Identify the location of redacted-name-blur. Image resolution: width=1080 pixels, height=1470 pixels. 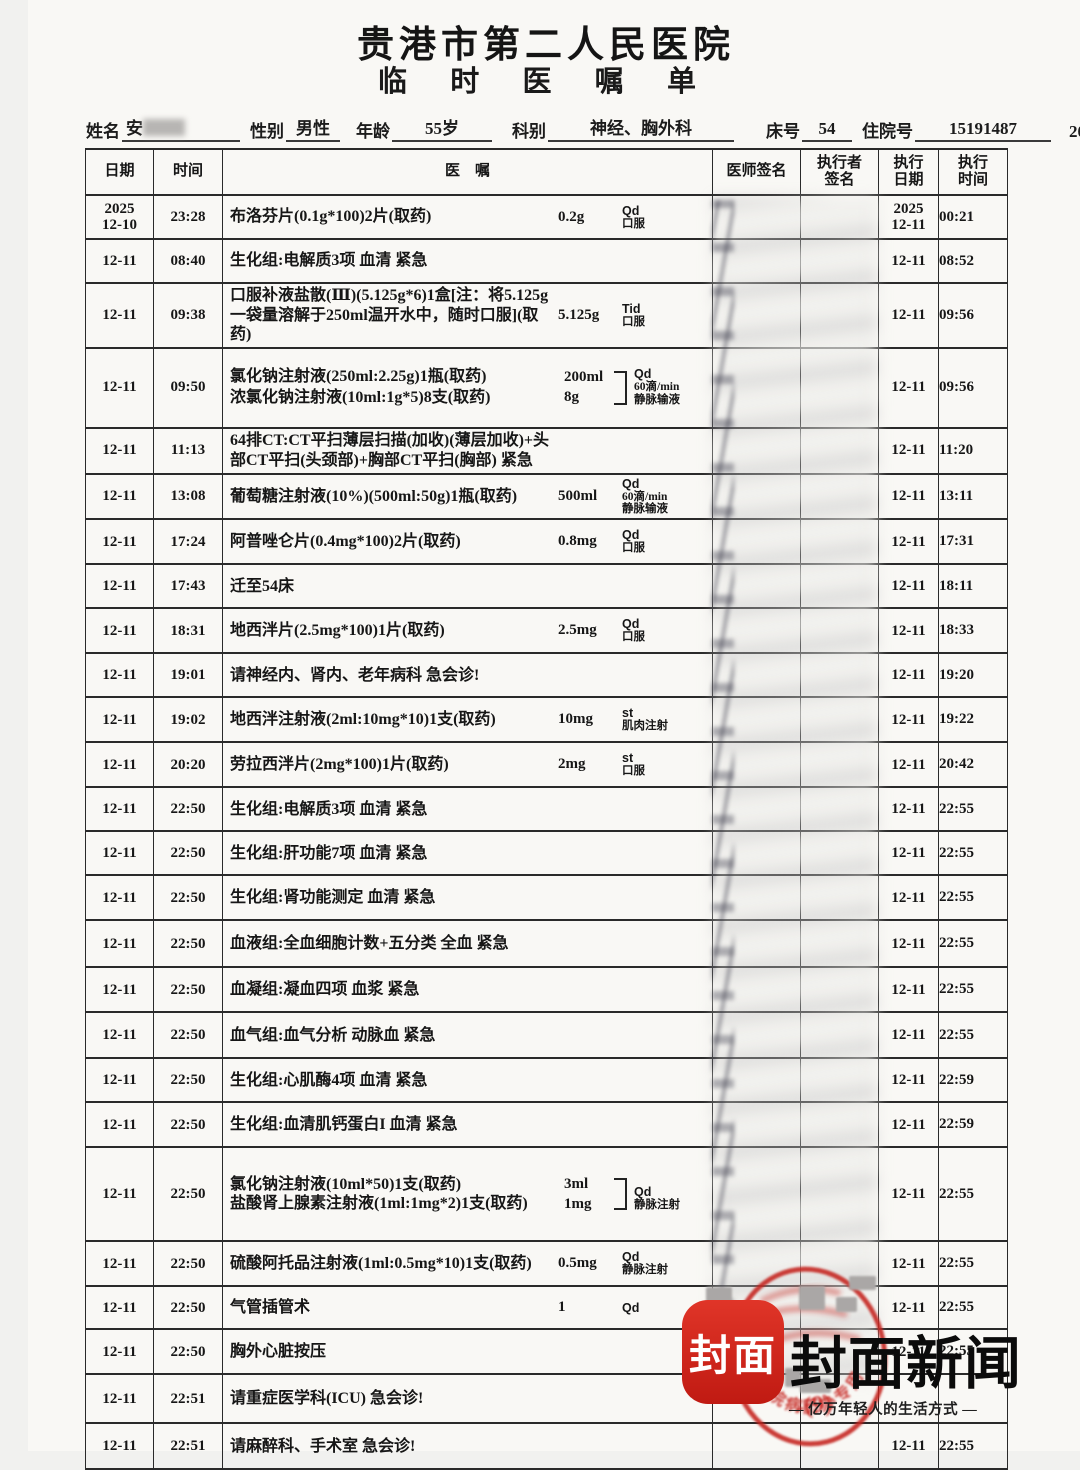
(164, 127).